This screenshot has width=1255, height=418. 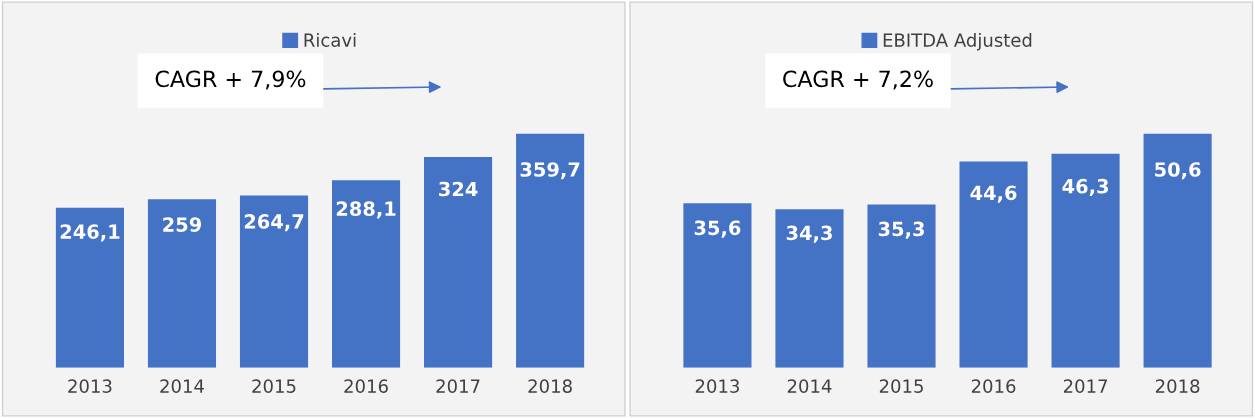 I want to click on data-label: 288,1, so click(x=366, y=210).